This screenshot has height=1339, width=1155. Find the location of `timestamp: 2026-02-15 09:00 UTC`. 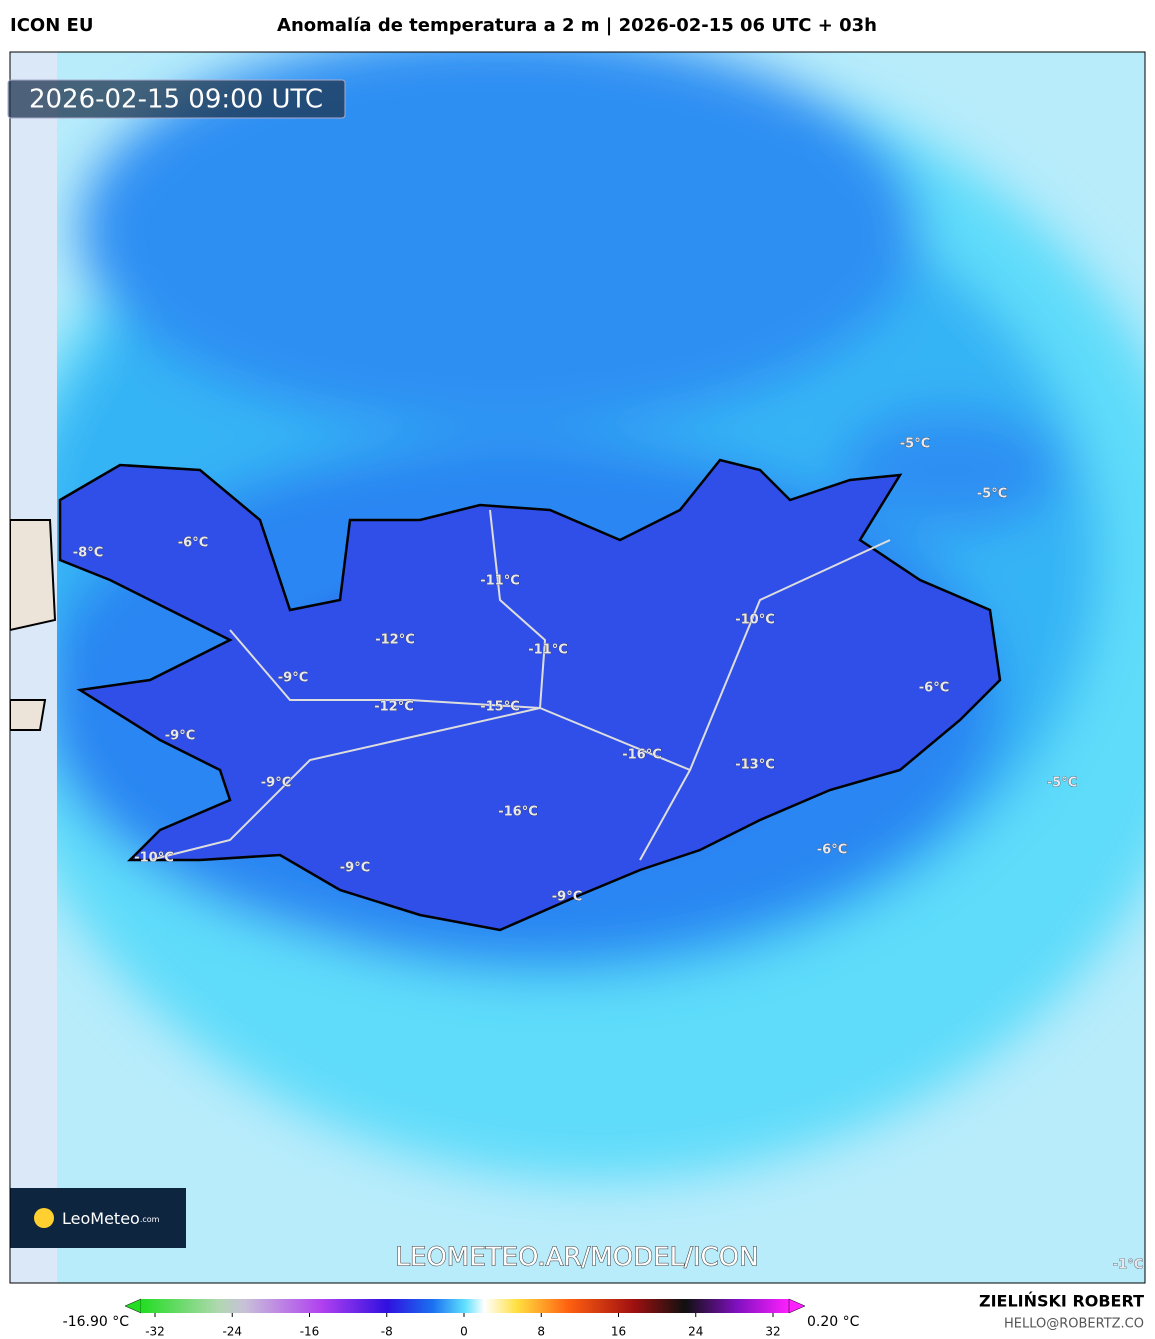

timestamp: 2026-02-15 09:00 UTC is located at coordinates (176, 100).